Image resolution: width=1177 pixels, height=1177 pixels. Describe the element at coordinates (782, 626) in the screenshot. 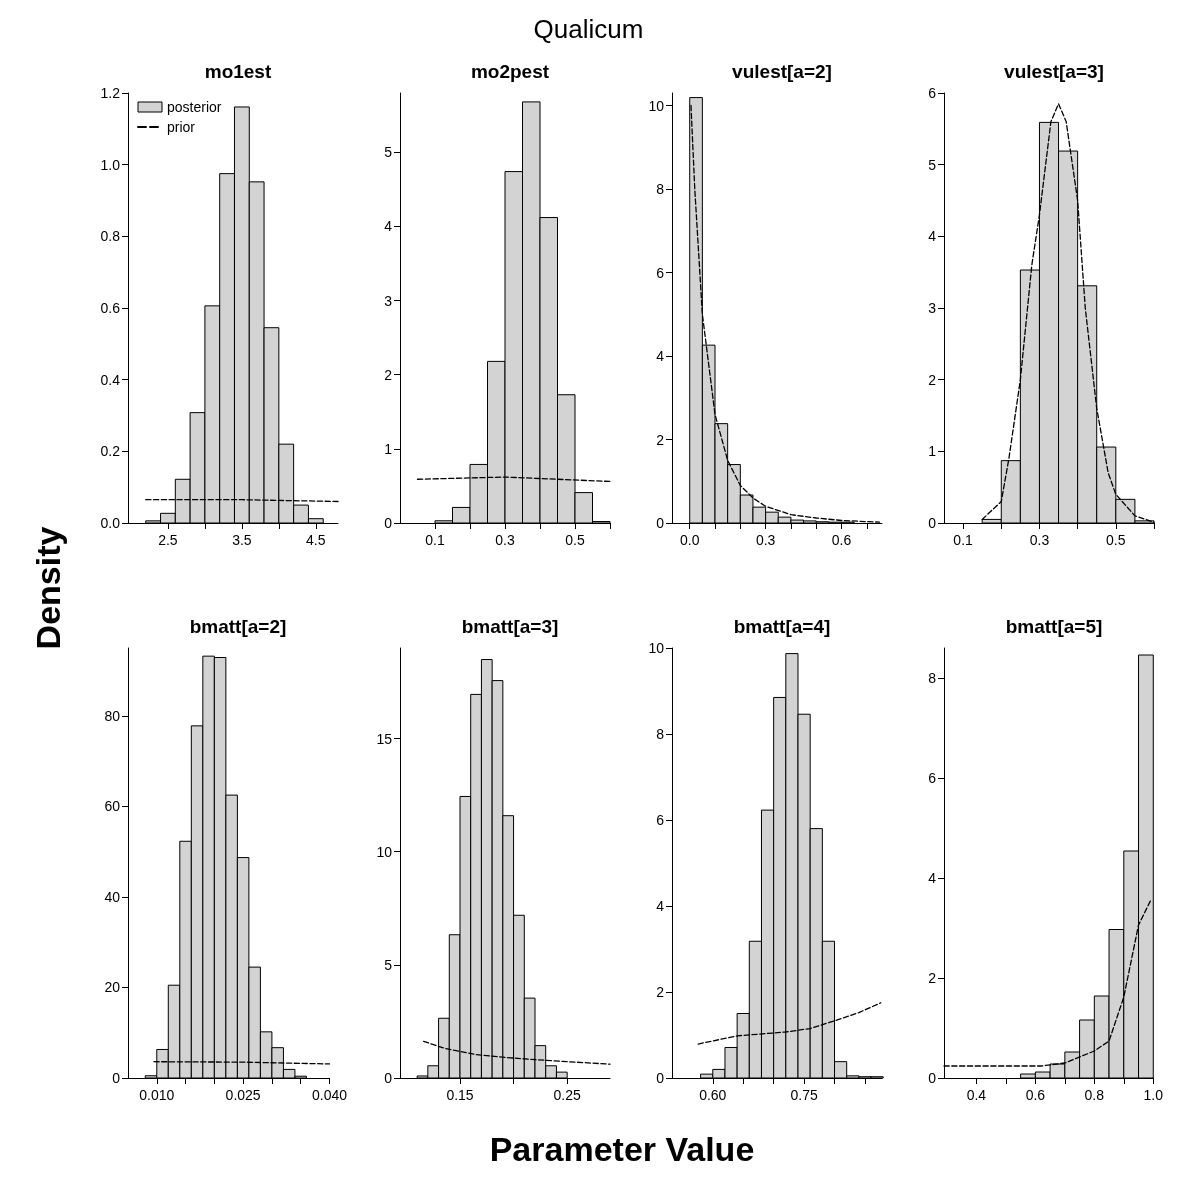

I see `chart-title: bmatt[a=4]` at that location.